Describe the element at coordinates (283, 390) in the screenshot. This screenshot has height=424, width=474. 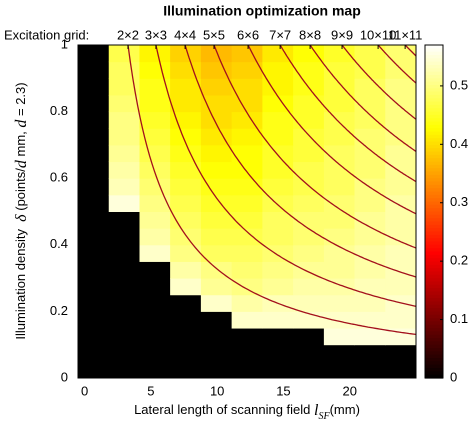
I see `x-tick-label: 15` at that location.